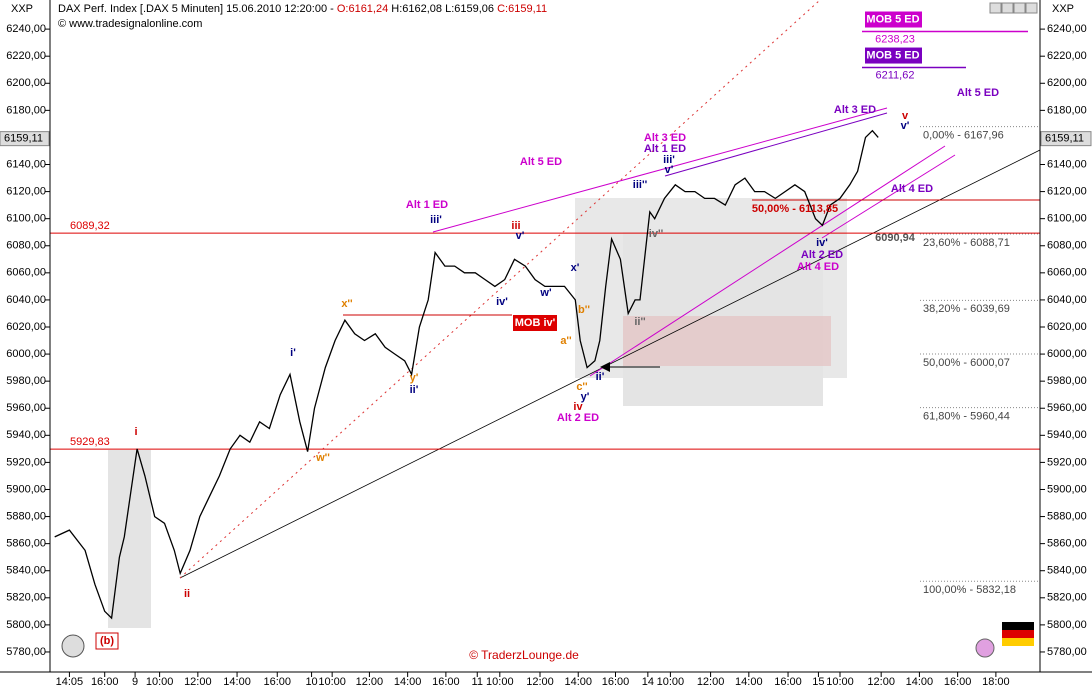 This screenshot has width=1092, height=689. Describe the element at coordinates (818, 267) in the screenshot. I see `annotation: Alt 4 ED` at that location.